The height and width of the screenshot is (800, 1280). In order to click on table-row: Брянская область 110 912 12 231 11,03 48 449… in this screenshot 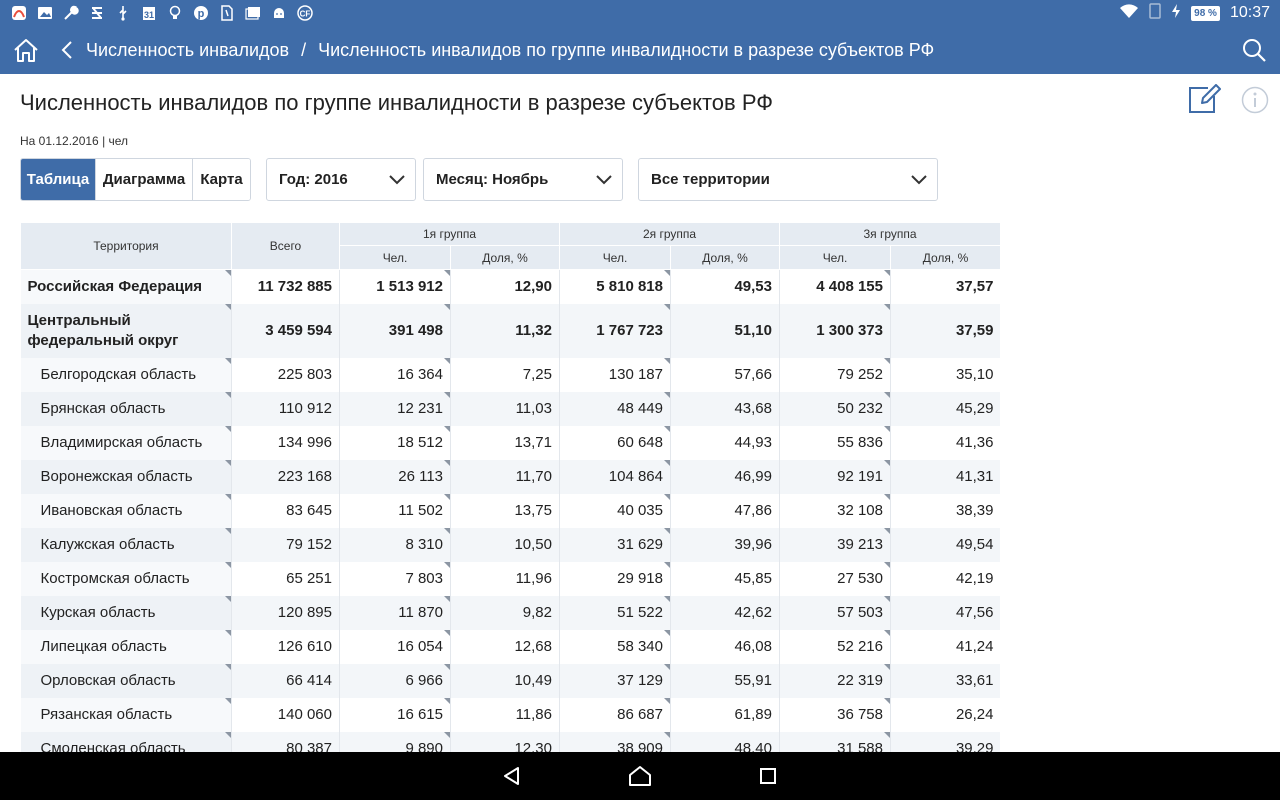, I will do `click(510, 408)`.